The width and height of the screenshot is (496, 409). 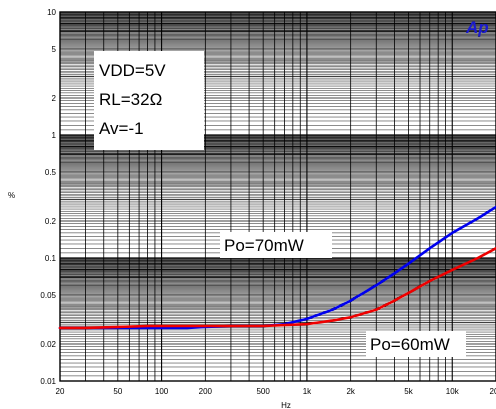 What do you see at coordinates (307, 391) in the screenshot?
I see `x-tick-label: 1k` at bounding box center [307, 391].